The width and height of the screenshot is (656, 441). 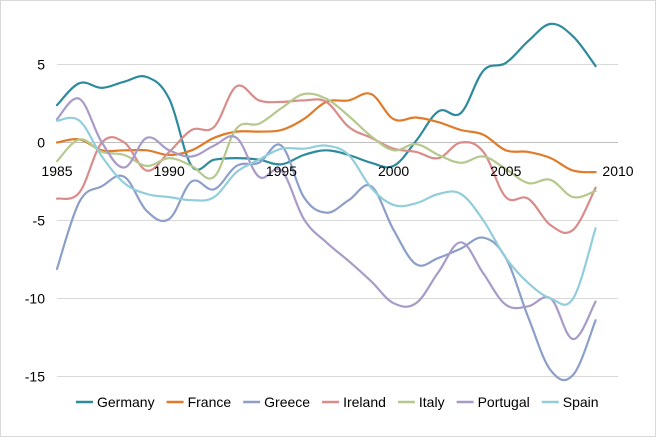 I want to click on legend-item-greece: Greece, so click(x=276, y=402).